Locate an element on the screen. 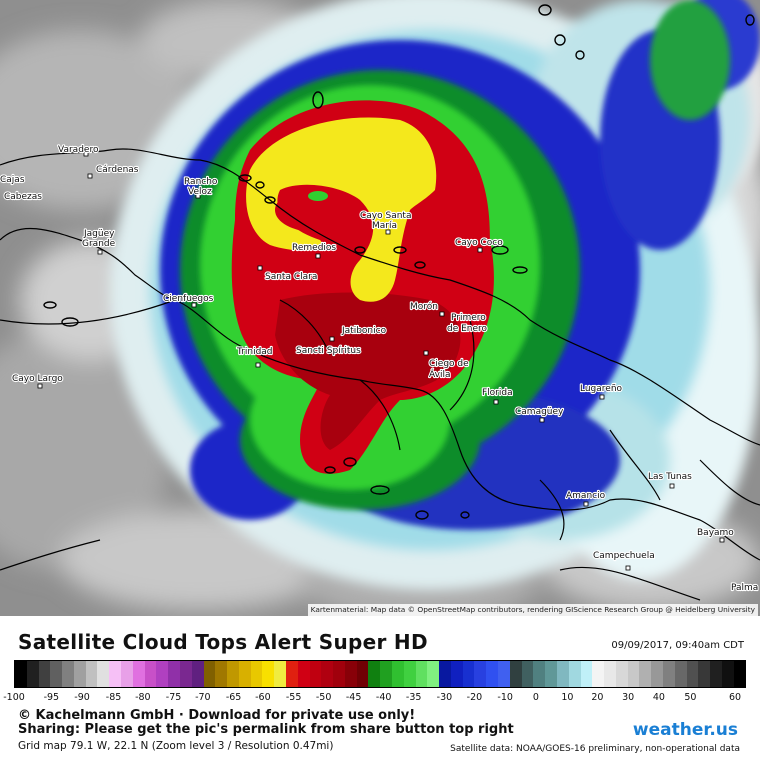  city-label-de-enero: de Enero is located at coordinates (467, 329).